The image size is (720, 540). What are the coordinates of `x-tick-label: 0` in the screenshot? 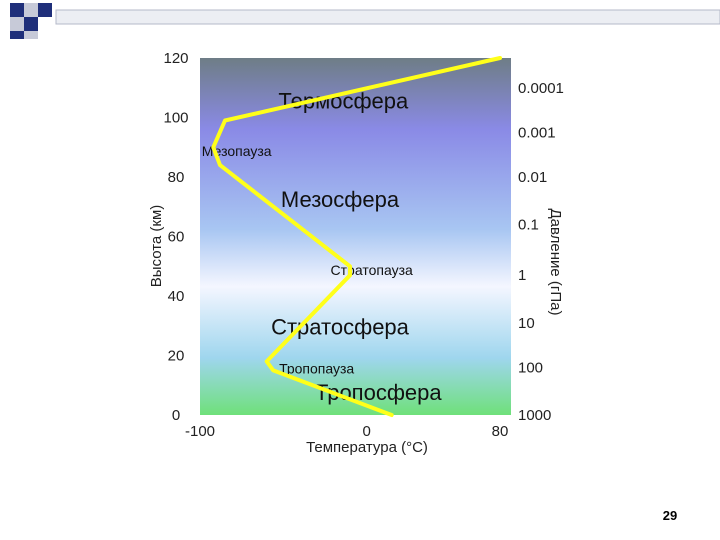 It's located at (366, 431).